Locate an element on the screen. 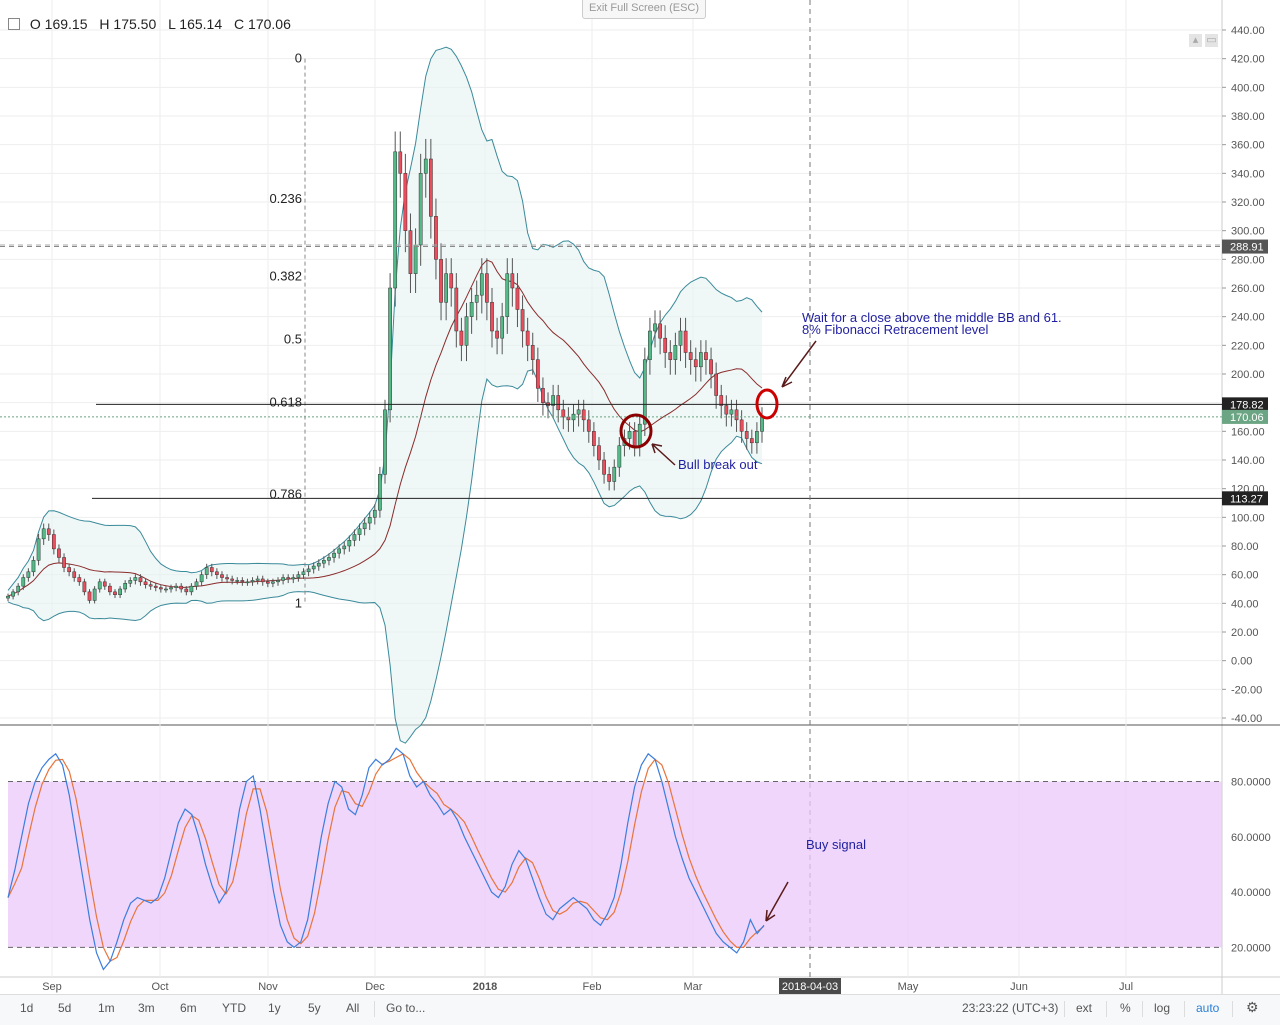 Image resolution: width=1280 pixels, height=1025 pixels. stoch-tick-label: 60.0000 is located at coordinates (1251, 838).